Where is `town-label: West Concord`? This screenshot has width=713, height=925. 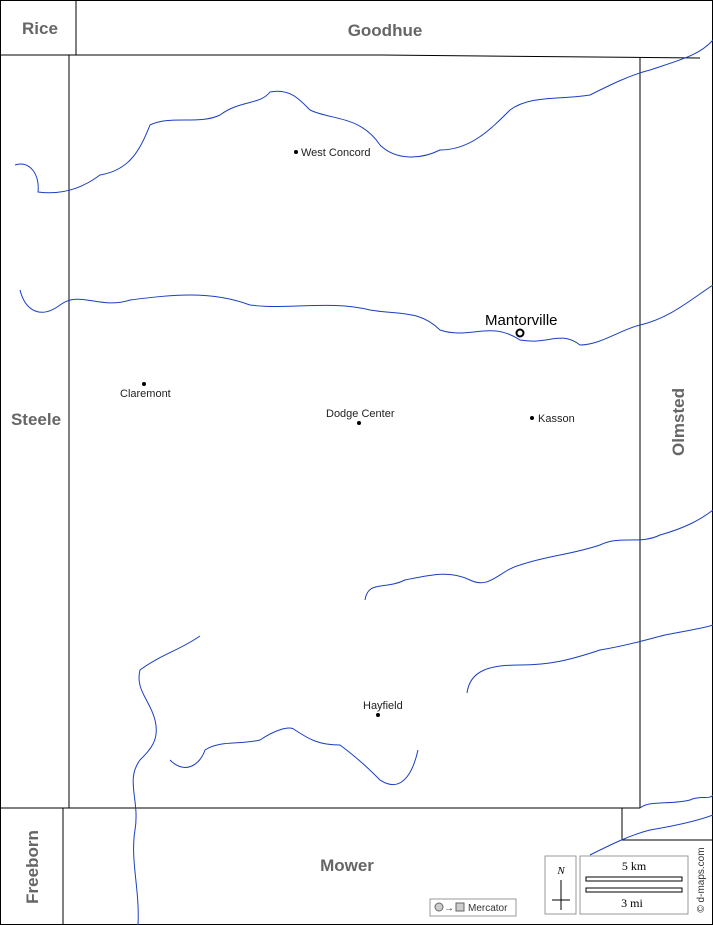 town-label: West Concord is located at coordinates (336, 153).